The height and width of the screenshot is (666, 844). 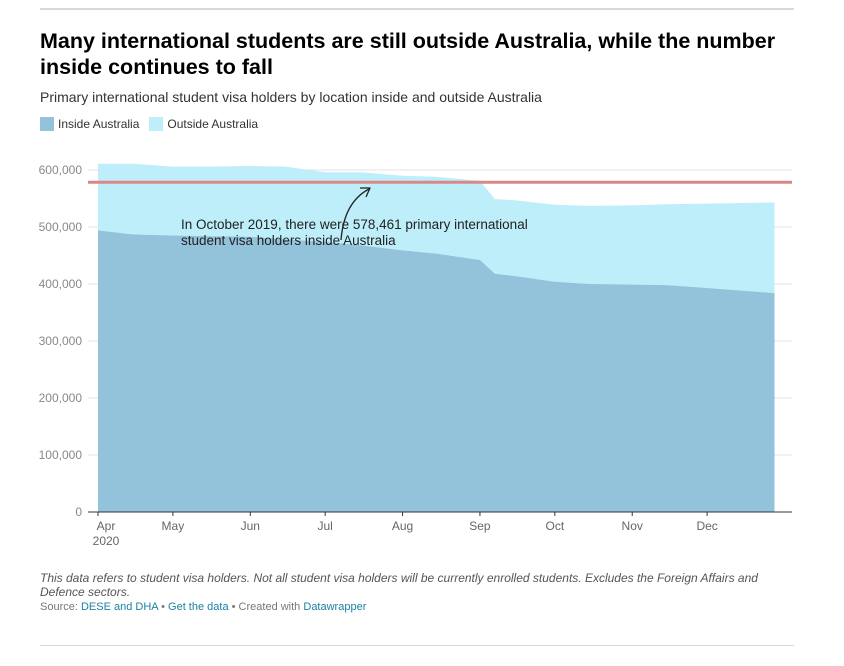 I want to click on x-tick-label-Jun: Jun, so click(x=250, y=526).